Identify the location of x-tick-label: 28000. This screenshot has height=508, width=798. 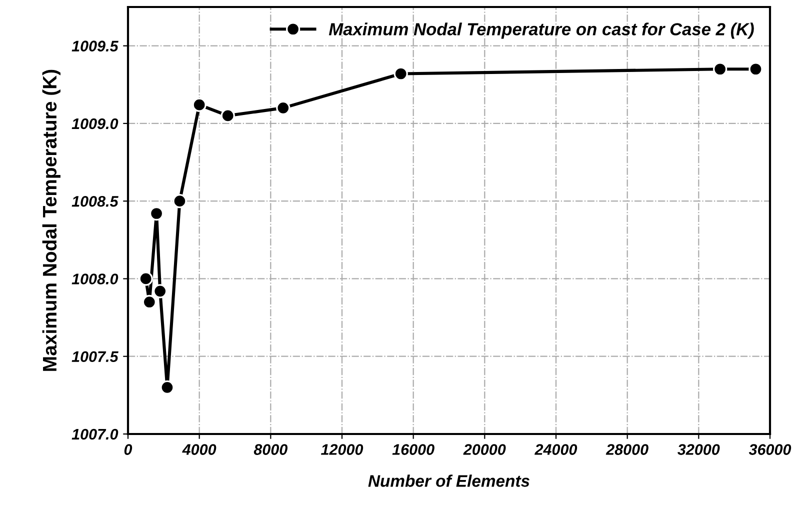
(627, 449).